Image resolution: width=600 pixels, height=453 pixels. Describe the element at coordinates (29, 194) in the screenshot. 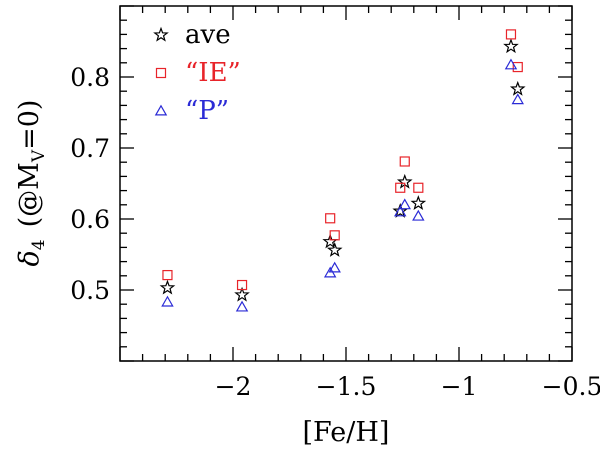

I see `y-label-at: (@M` at that location.